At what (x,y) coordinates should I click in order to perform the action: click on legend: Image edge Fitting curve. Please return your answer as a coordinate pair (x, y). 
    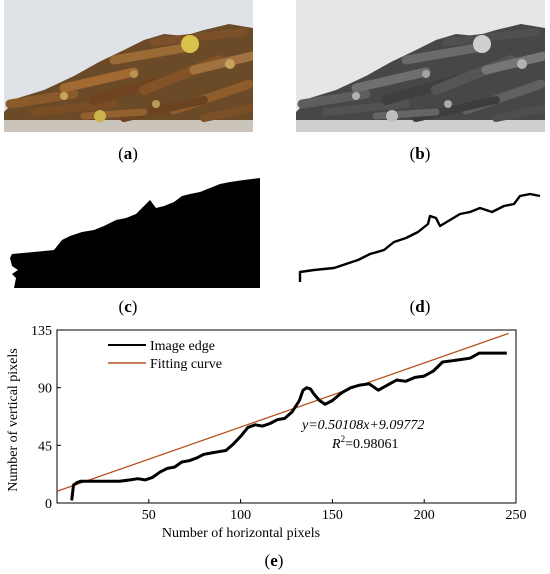
    Looking at the image, I should click on (165, 355).